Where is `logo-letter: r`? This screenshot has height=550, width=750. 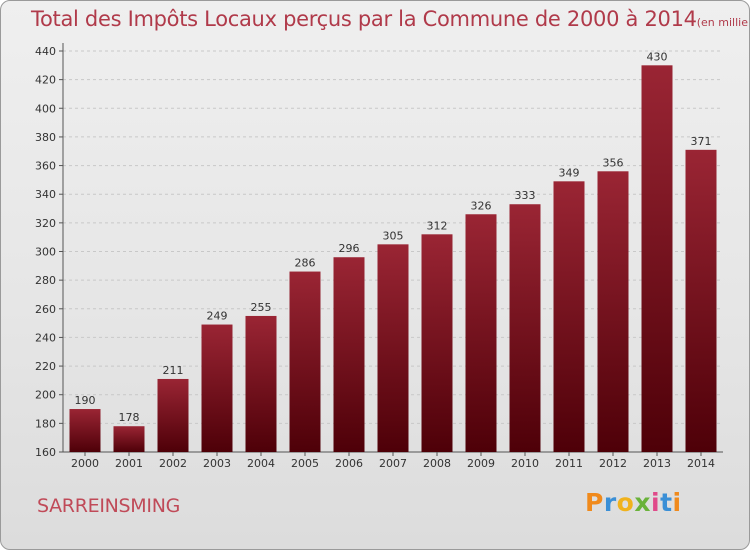 logo-letter: r is located at coordinates (610, 502).